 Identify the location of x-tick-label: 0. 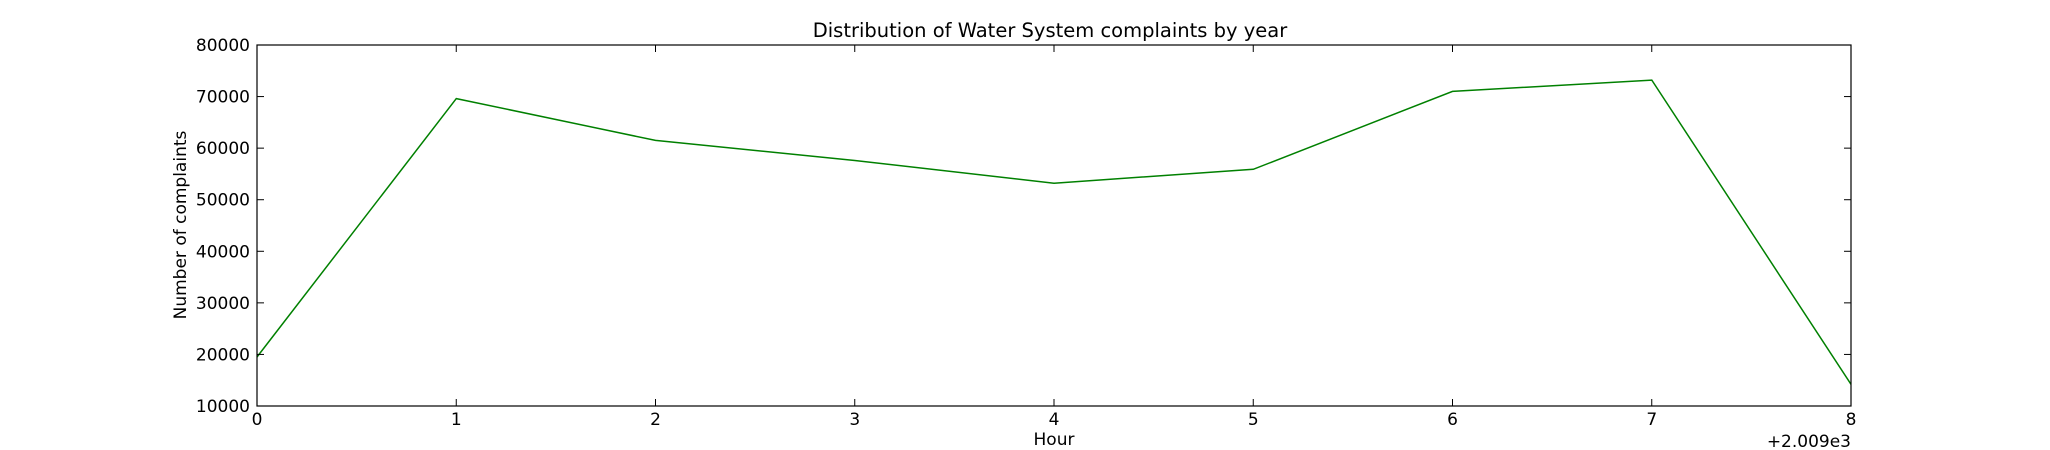
(257, 420).